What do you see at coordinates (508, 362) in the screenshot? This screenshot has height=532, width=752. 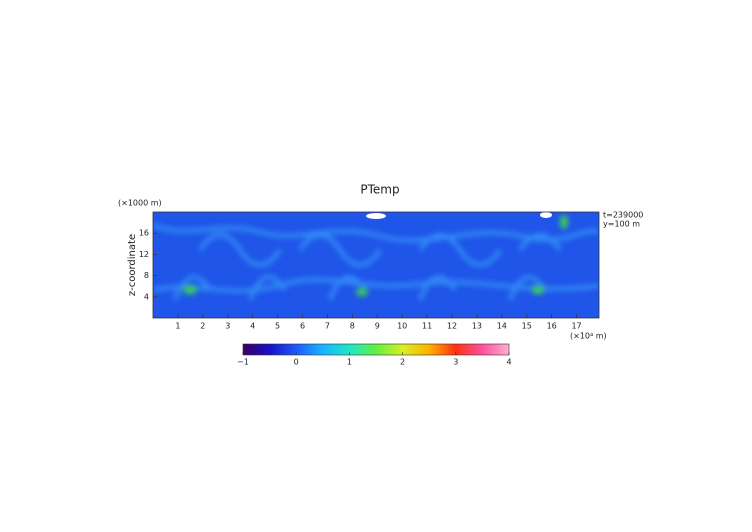 I see `colorbar-tick-label: 4` at bounding box center [508, 362].